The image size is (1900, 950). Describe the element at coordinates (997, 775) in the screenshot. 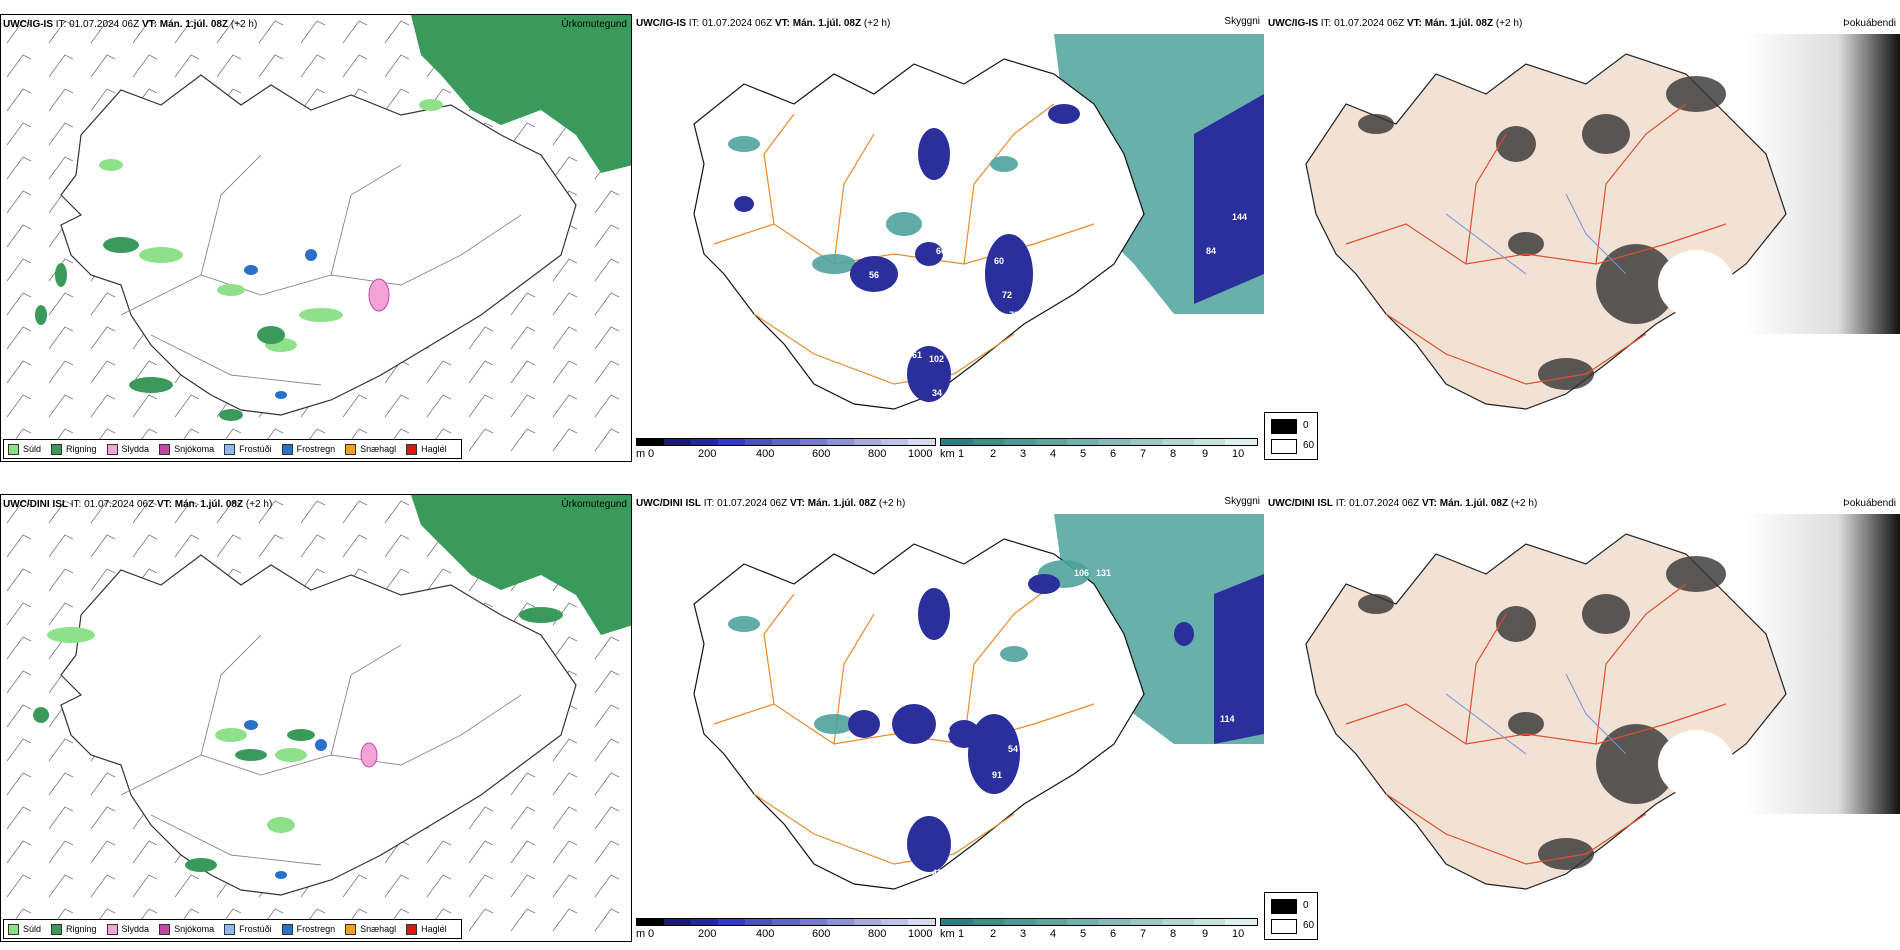

I see `vis-label: 91` at that location.